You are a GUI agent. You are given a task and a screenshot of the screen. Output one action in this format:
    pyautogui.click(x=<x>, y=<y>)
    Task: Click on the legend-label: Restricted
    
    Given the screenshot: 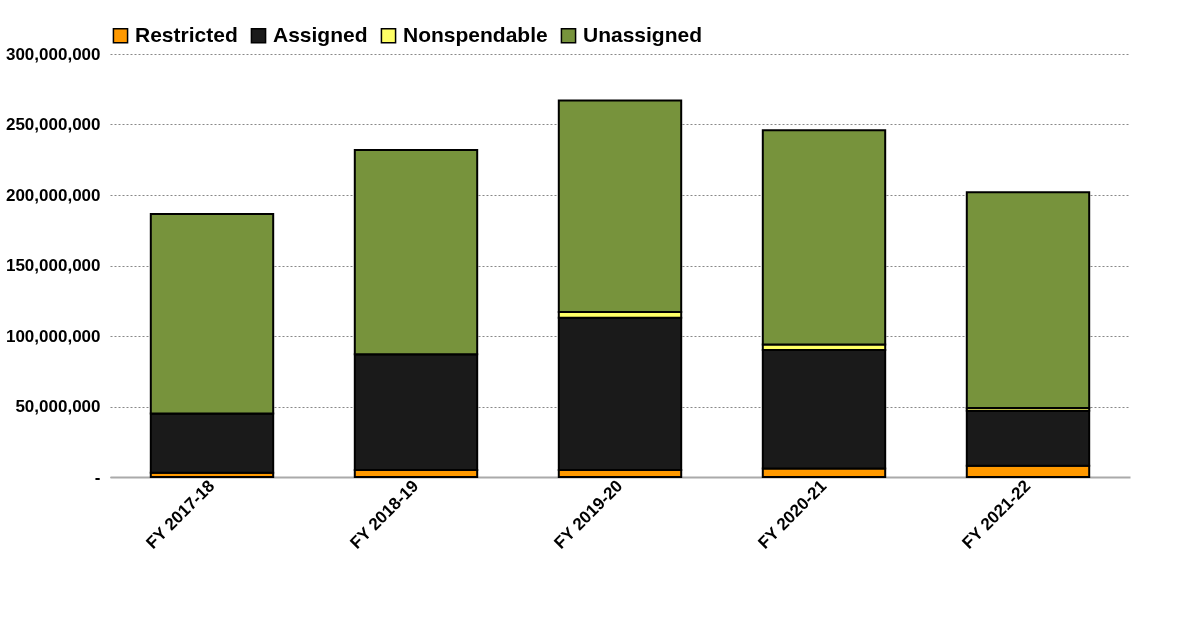 What is the action you would take?
    pyautogui.click(x=186, y=34)
    